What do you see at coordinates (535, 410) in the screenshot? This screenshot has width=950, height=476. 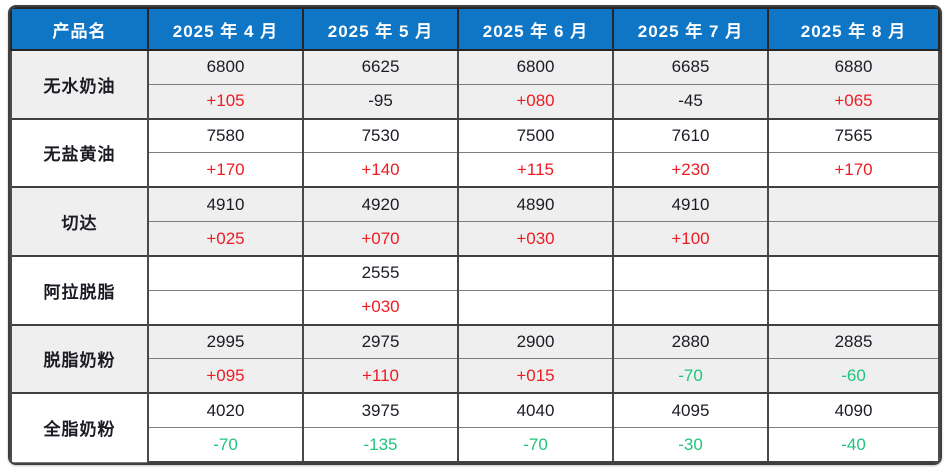 I see `price-cell: 4040` at bounding box center [535, 410].